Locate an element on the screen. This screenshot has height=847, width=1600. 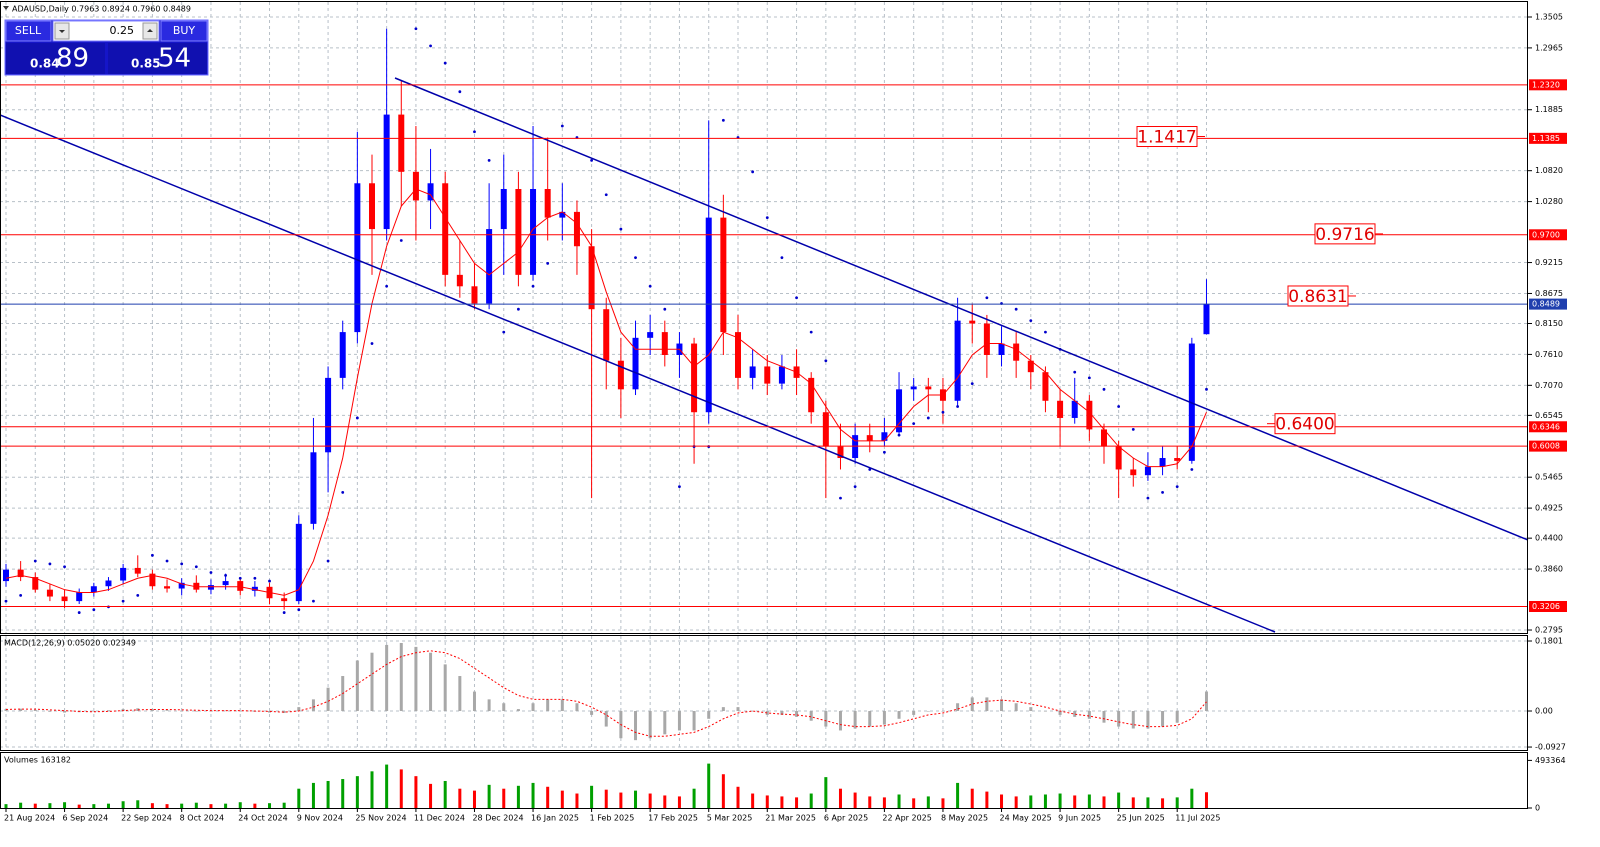
buy-price-box is located at coordinates (157, 58).